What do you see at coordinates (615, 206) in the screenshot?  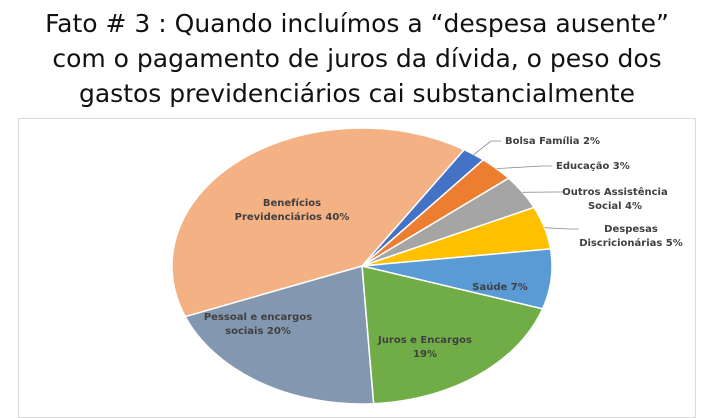 I see `slice-label-2-line-1: Social 4%` at bounding box center [615, 206].